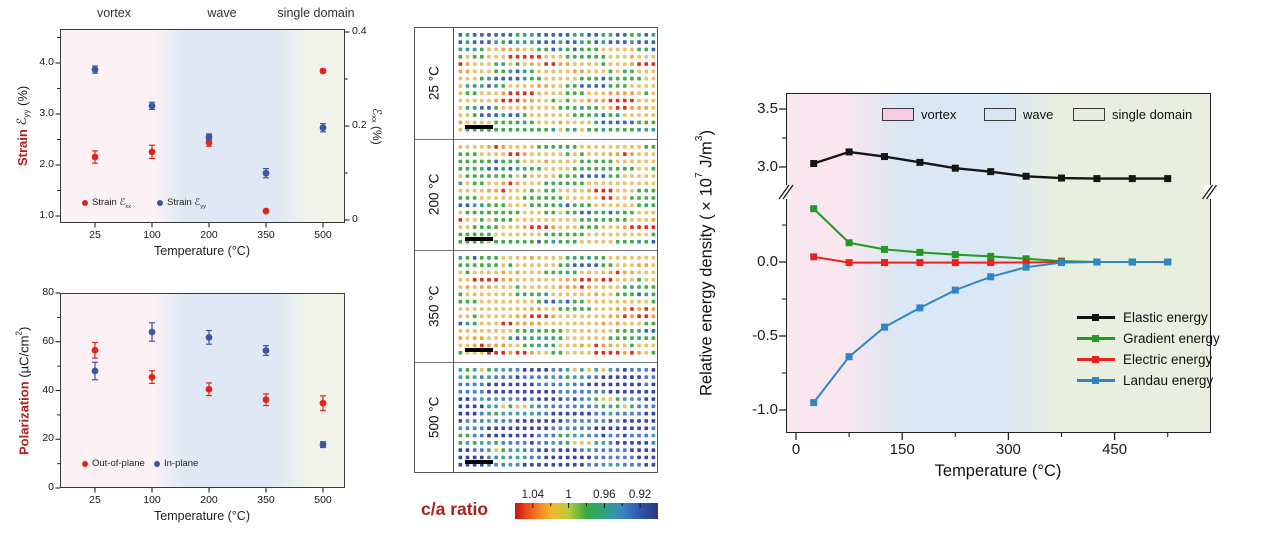 The height and width of the screenshot is (542, 1264). What do you see at coordinates (222, 13) in the screenshot?
I see `region-label-wave: wave` at bounding box center [222, 13].